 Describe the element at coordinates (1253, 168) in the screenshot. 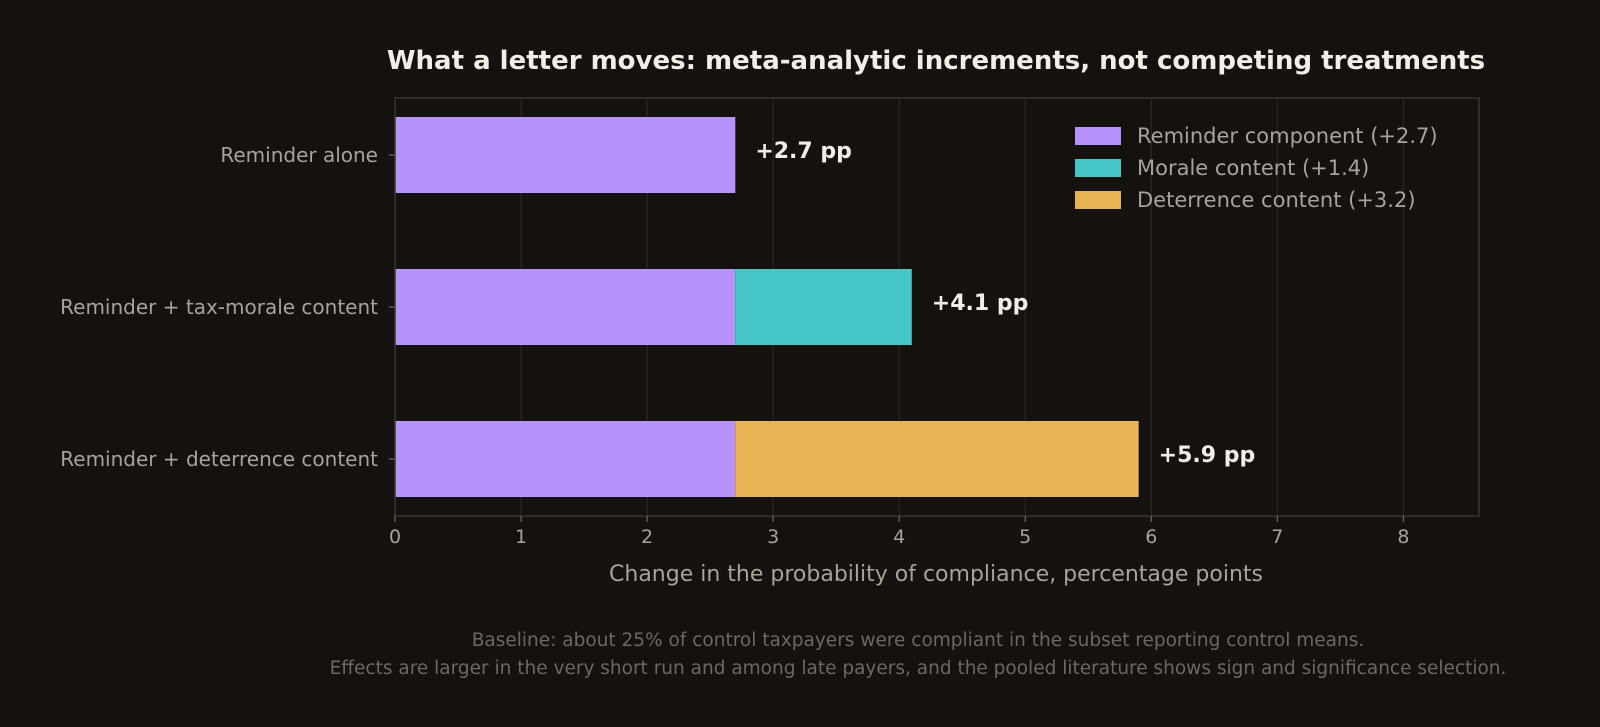

I see `legend-label: Morale content (+1.4)` at that location.